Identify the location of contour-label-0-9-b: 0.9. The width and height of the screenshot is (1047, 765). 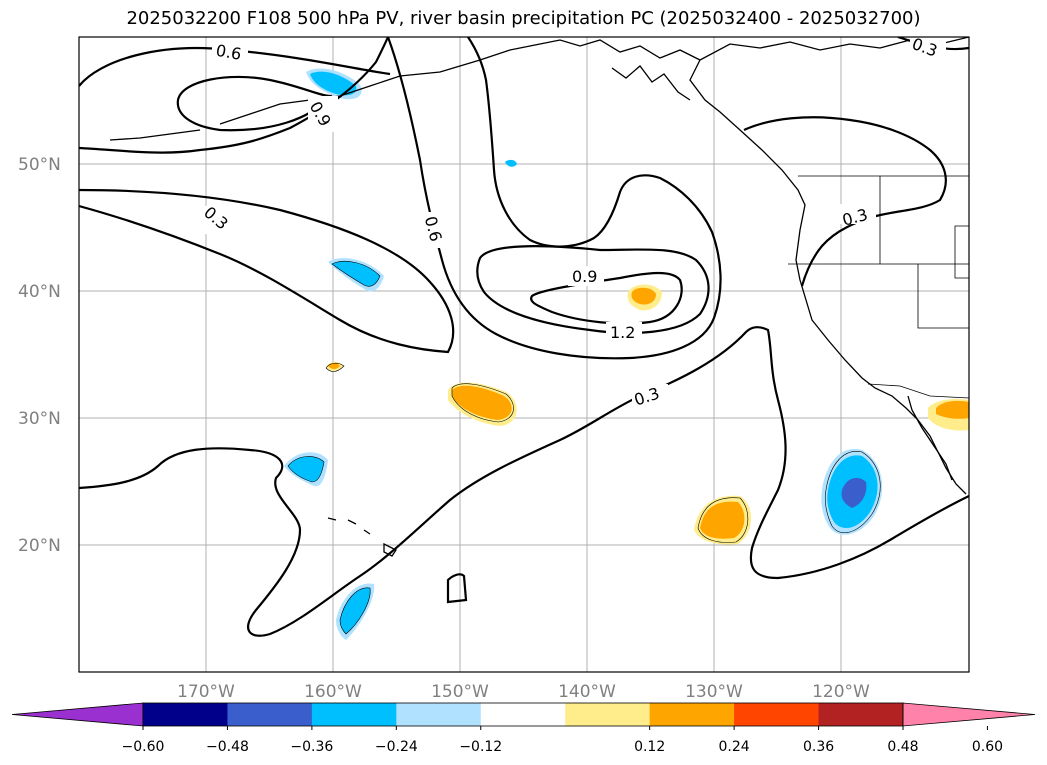
(584, 276).